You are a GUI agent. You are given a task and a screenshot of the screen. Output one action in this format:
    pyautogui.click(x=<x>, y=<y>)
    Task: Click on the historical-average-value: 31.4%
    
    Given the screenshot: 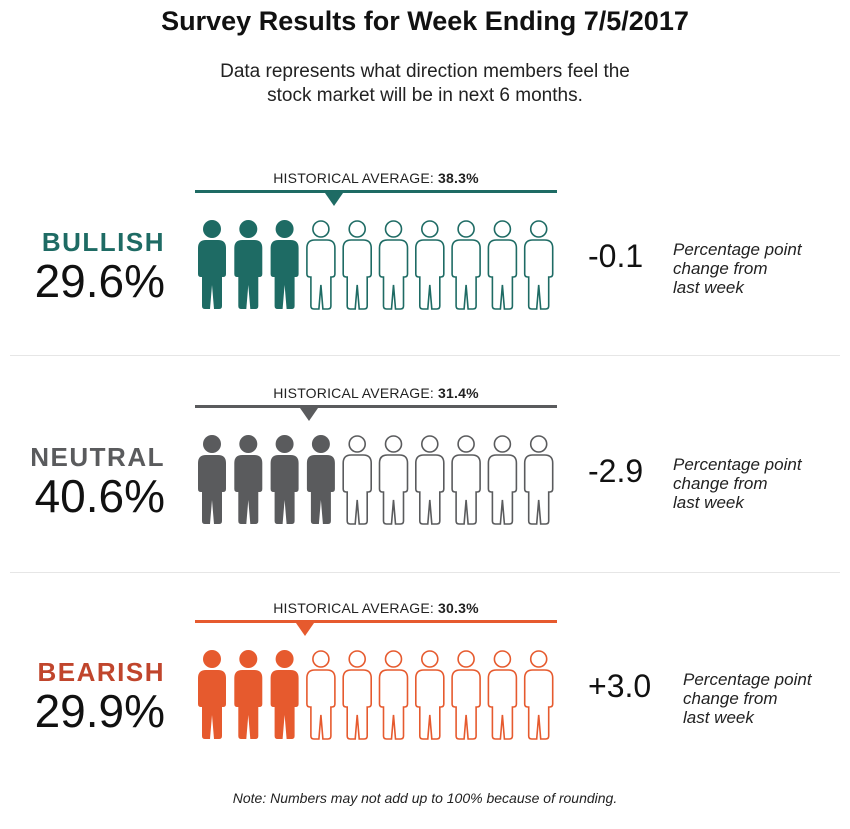 What is the action you would take?
    pyautogui.click(x=458, y=393)
    